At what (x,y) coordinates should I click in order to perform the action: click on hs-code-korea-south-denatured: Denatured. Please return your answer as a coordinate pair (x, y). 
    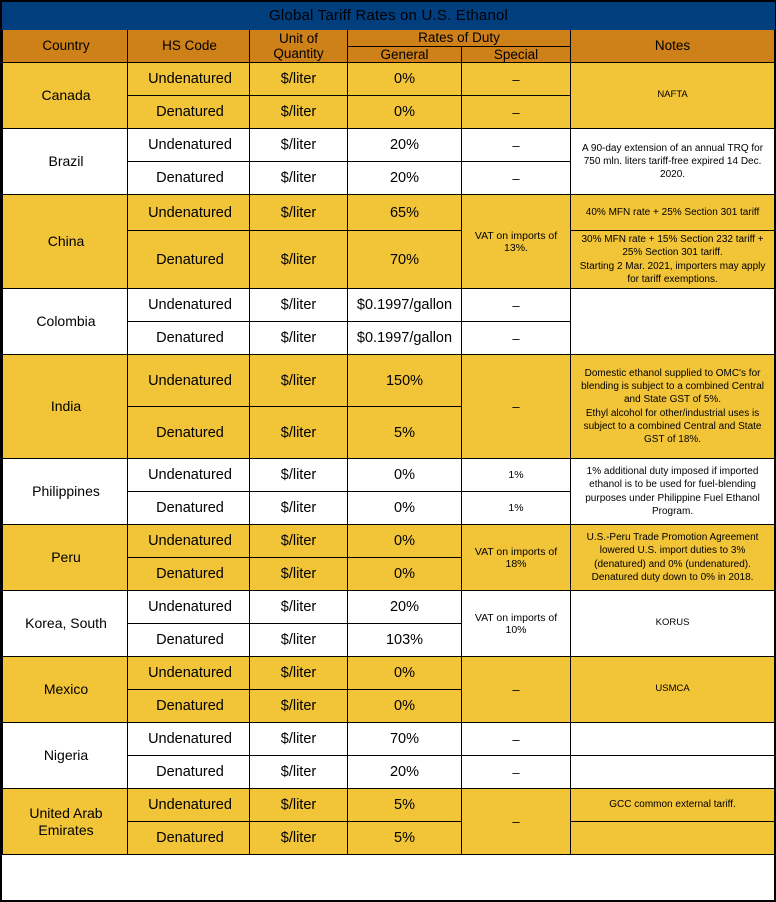
    Looking at the image, I should click on (188, 640).